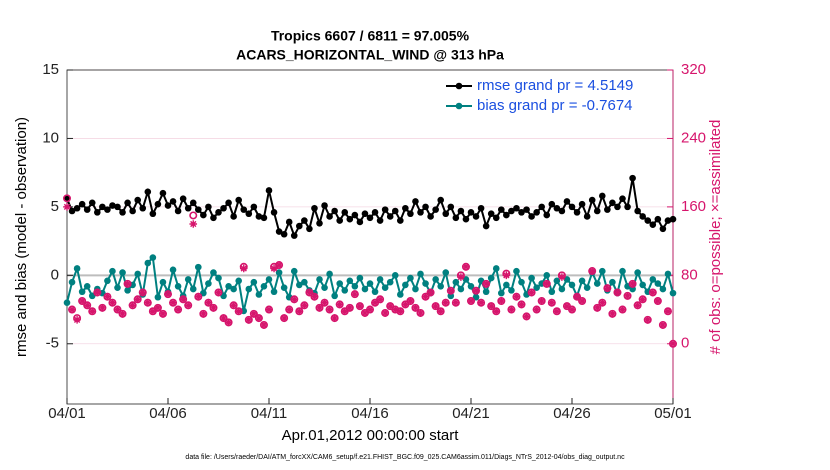  I want to click on chart-title: Tropics 6607 / 6811 = 97.005%, so click(370, 36).